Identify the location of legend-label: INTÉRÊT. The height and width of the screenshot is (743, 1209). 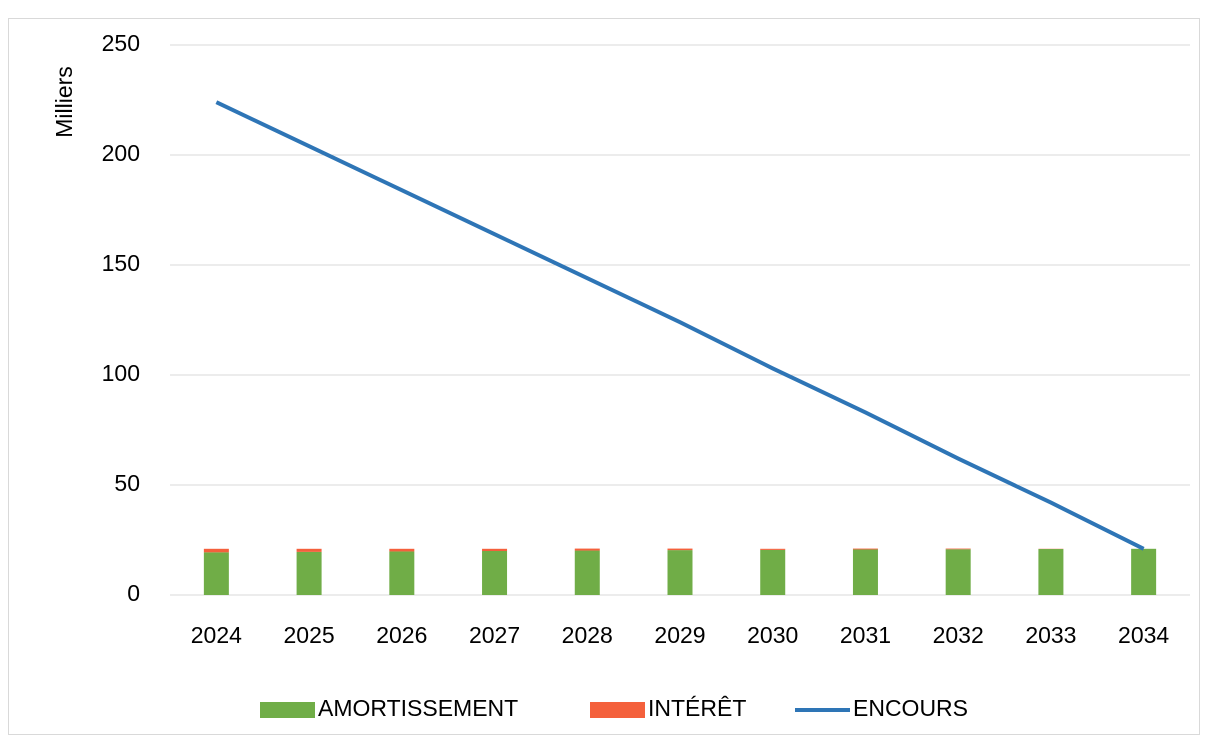
(697, 708).